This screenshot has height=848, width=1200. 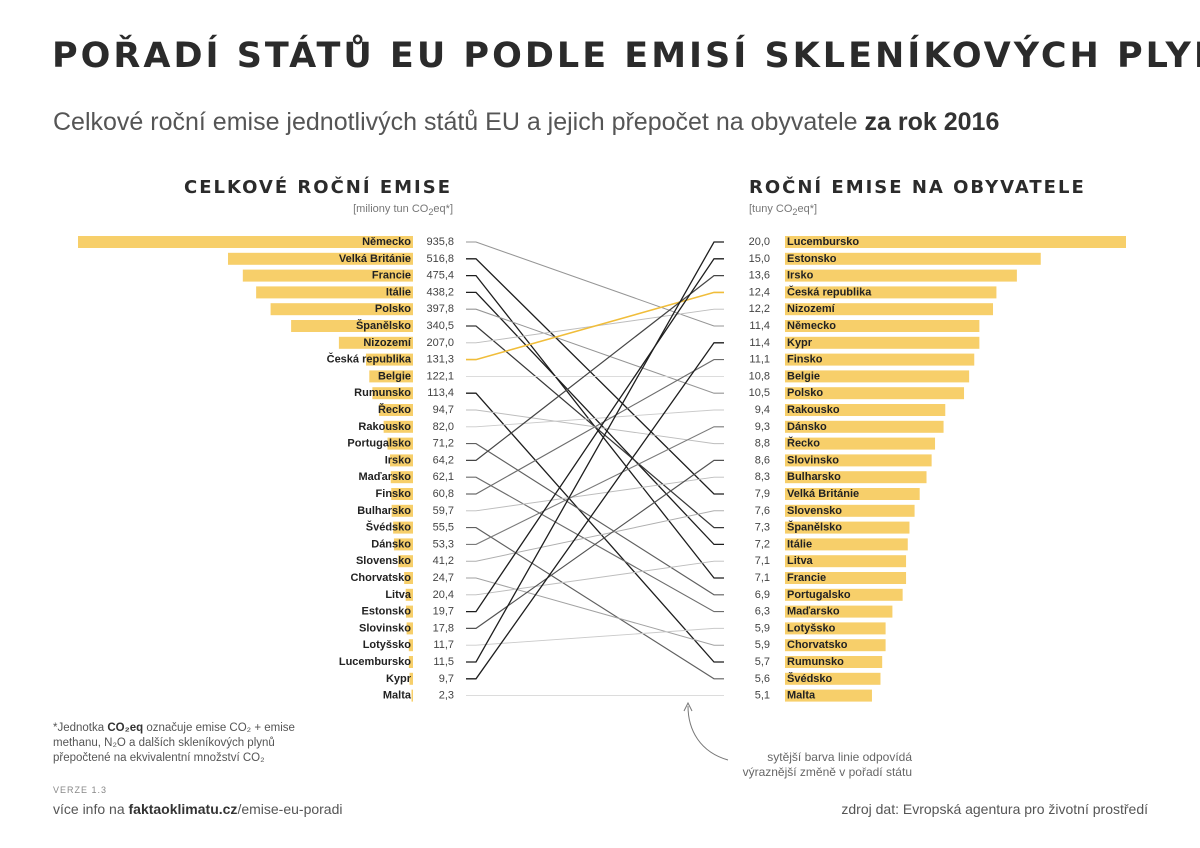 What do you see at coordinates (443, 410) in the screenshot?
I see `value-total-10: 94,7` at bounding box center [443, 410].